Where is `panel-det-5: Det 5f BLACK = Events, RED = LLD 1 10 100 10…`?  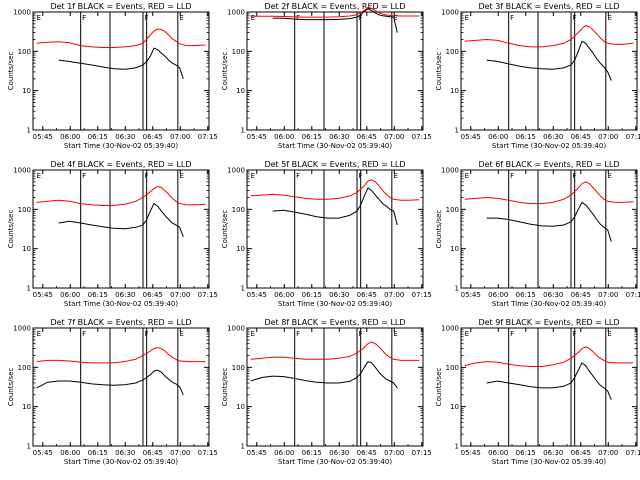
panel-det-5: Det 5f BLACK = Events, RED = LLD 1 10 100 10… is located at coordinates (326, 234).